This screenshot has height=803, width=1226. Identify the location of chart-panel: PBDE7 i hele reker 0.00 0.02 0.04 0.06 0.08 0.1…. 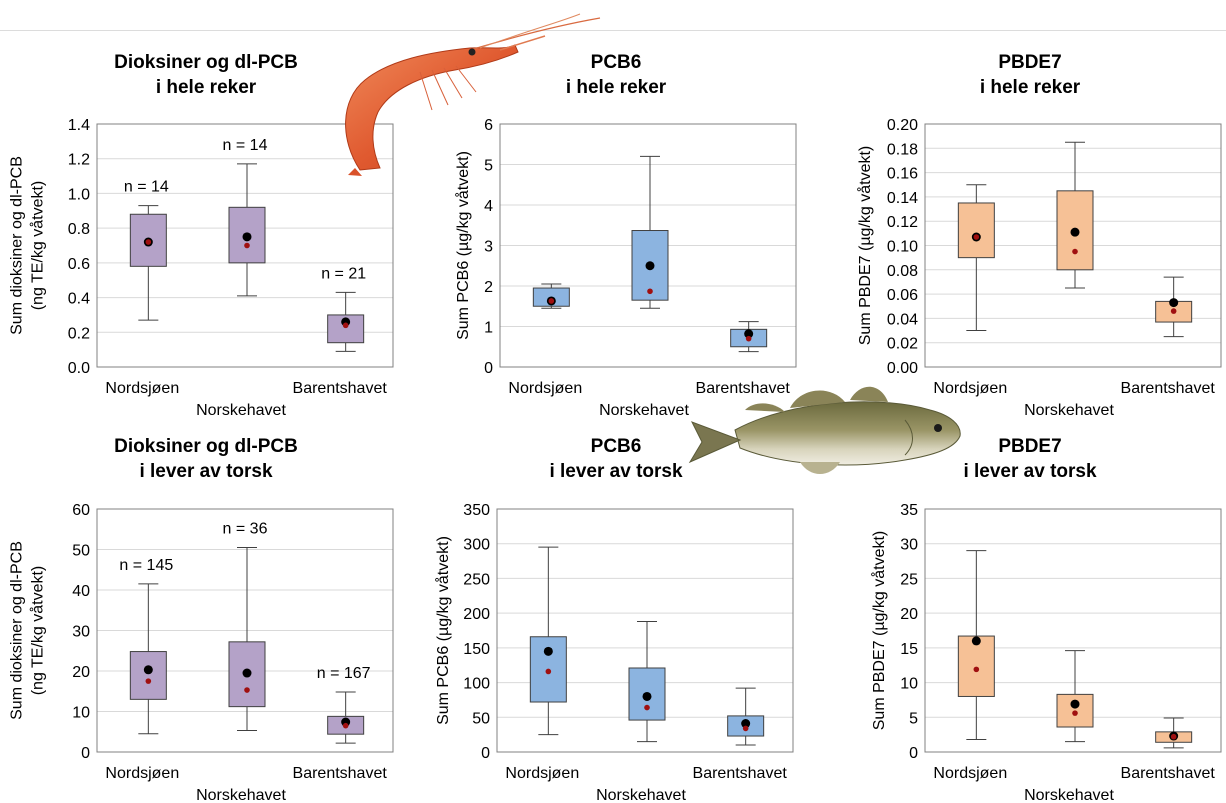
(1039, 235).